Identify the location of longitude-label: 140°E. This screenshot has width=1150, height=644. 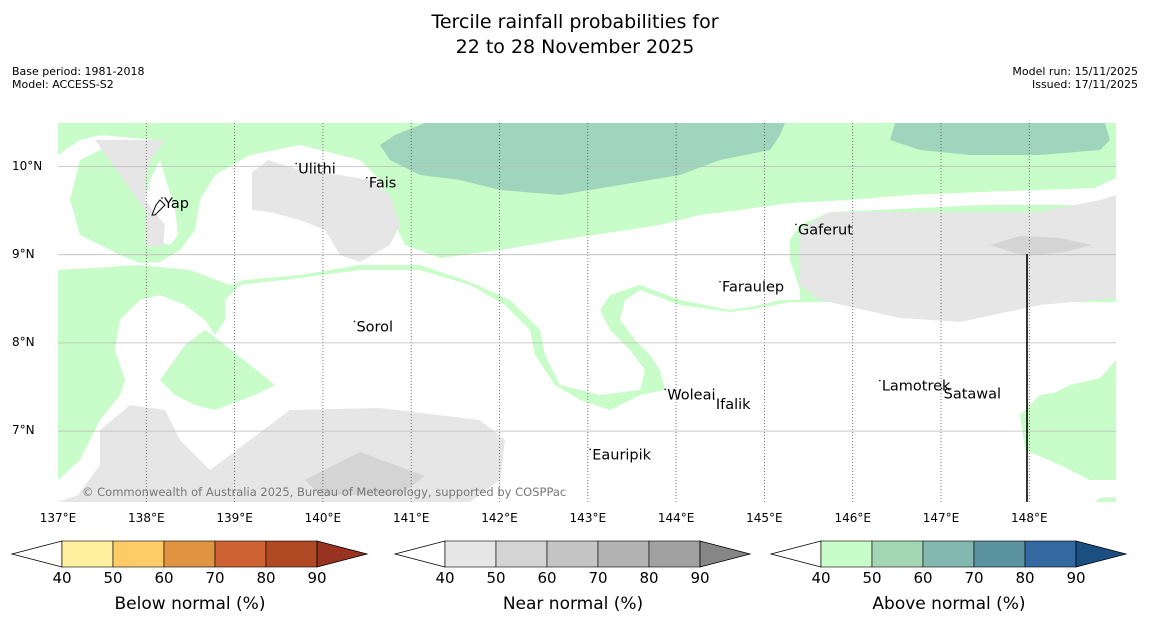
(323, 518).